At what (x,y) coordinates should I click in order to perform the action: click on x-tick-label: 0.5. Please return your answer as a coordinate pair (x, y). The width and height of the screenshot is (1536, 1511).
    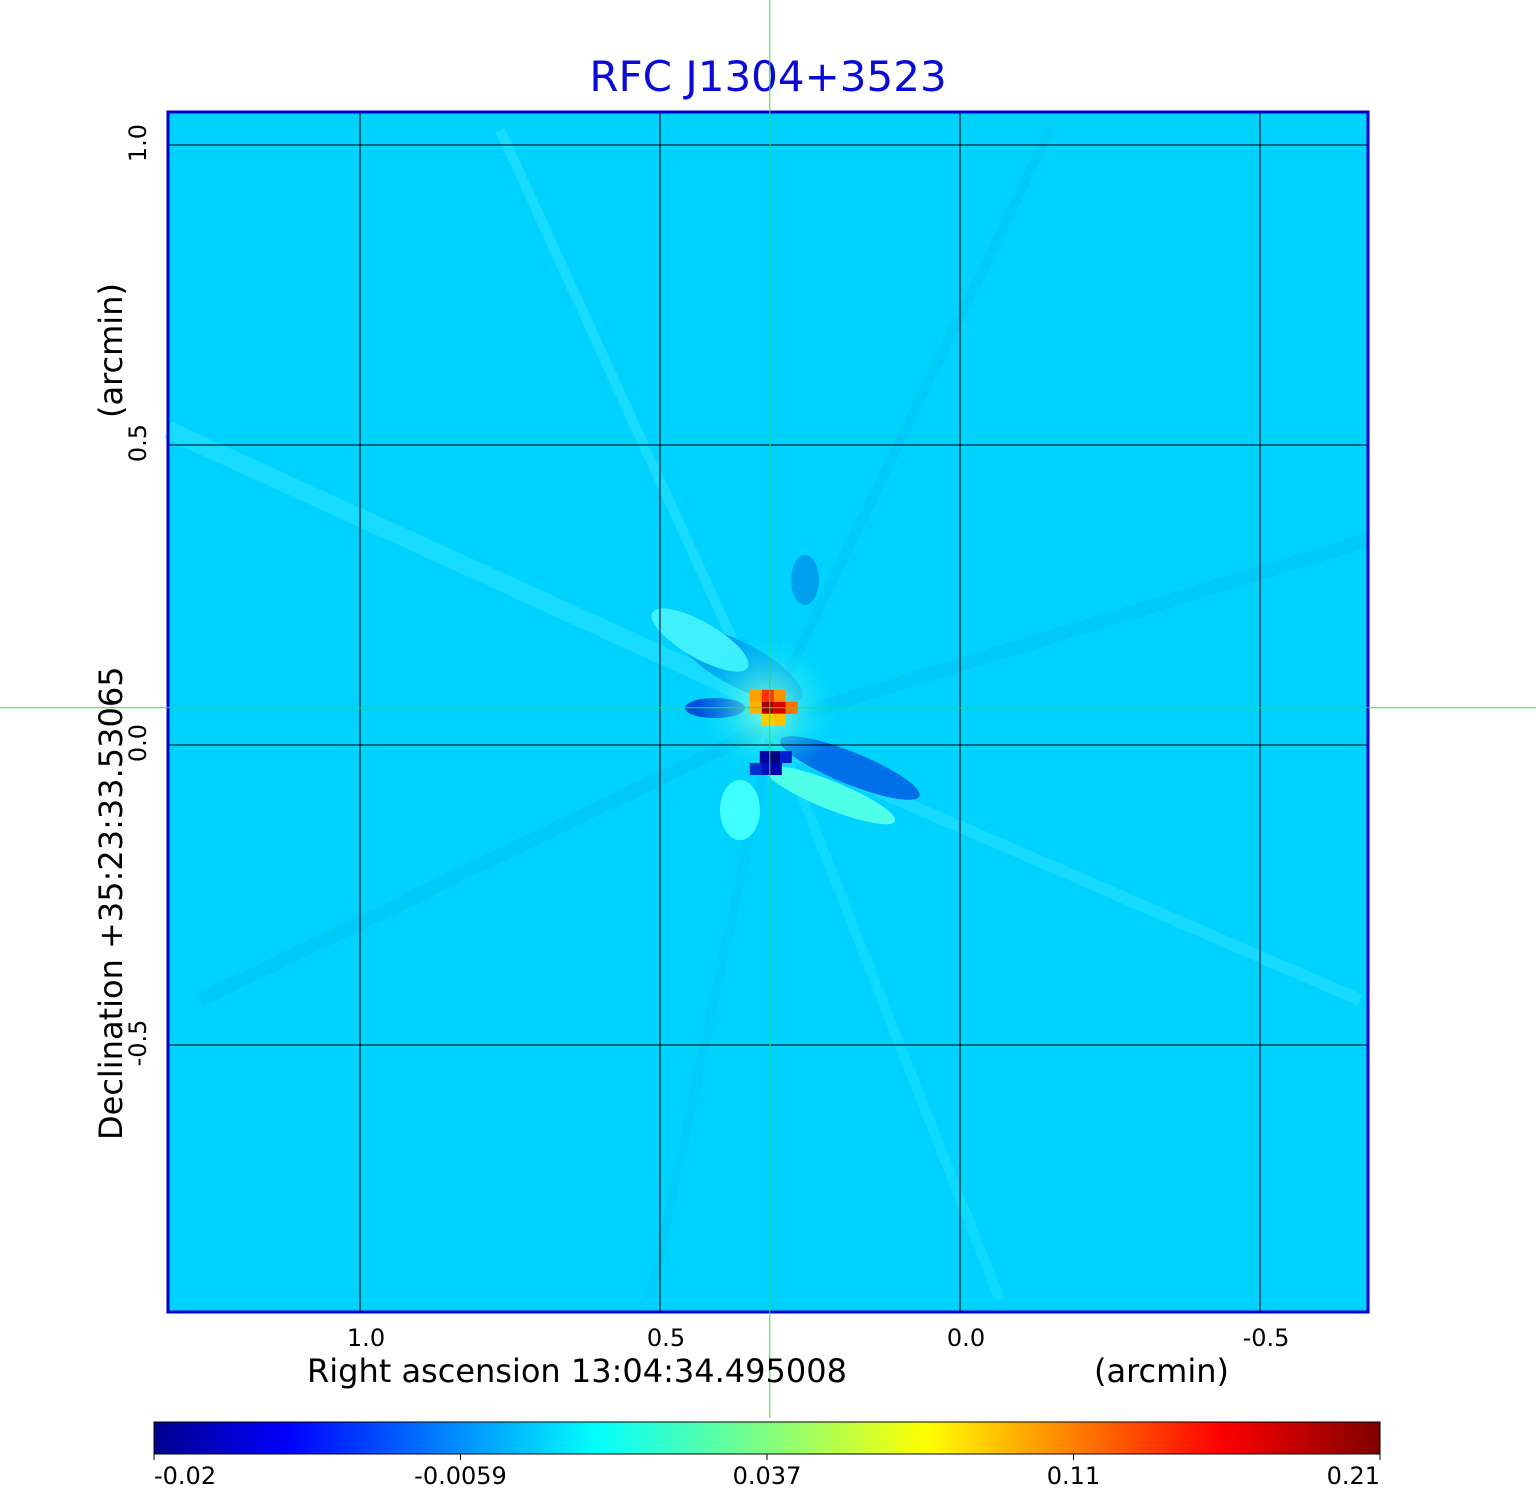
    Looking at the image, I should click on (666, 1338).